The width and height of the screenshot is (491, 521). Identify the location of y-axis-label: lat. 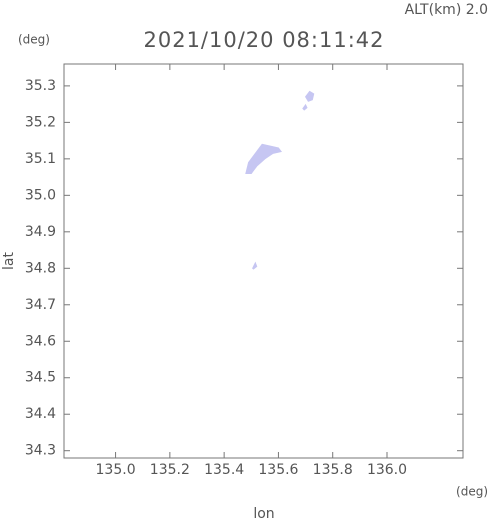
(9, 261).